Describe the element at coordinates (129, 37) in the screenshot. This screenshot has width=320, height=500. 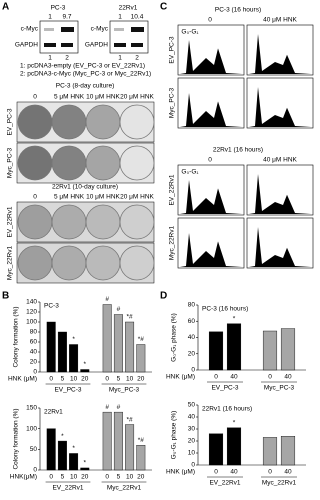
I see `blot-frame` at that location.